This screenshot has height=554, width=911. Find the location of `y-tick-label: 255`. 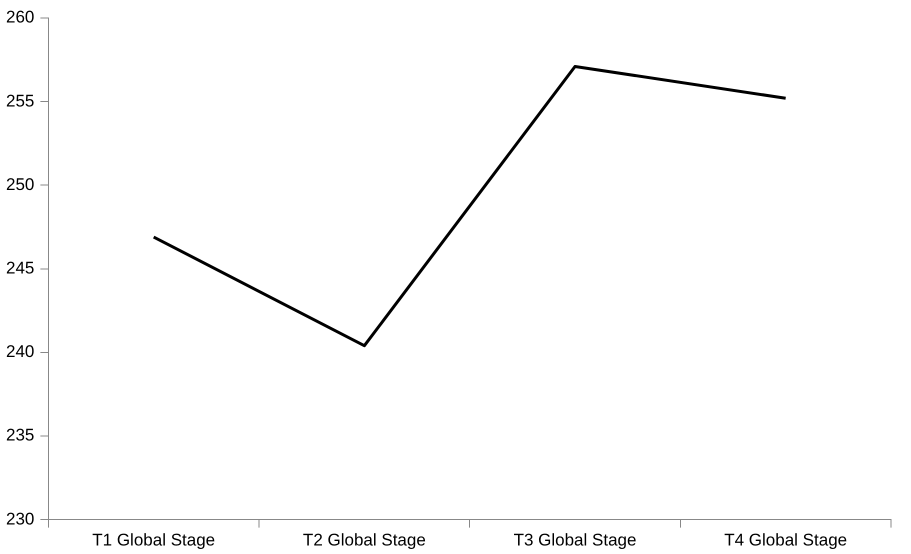

y-tick-label: 255 is located at coordinates (20, 100).